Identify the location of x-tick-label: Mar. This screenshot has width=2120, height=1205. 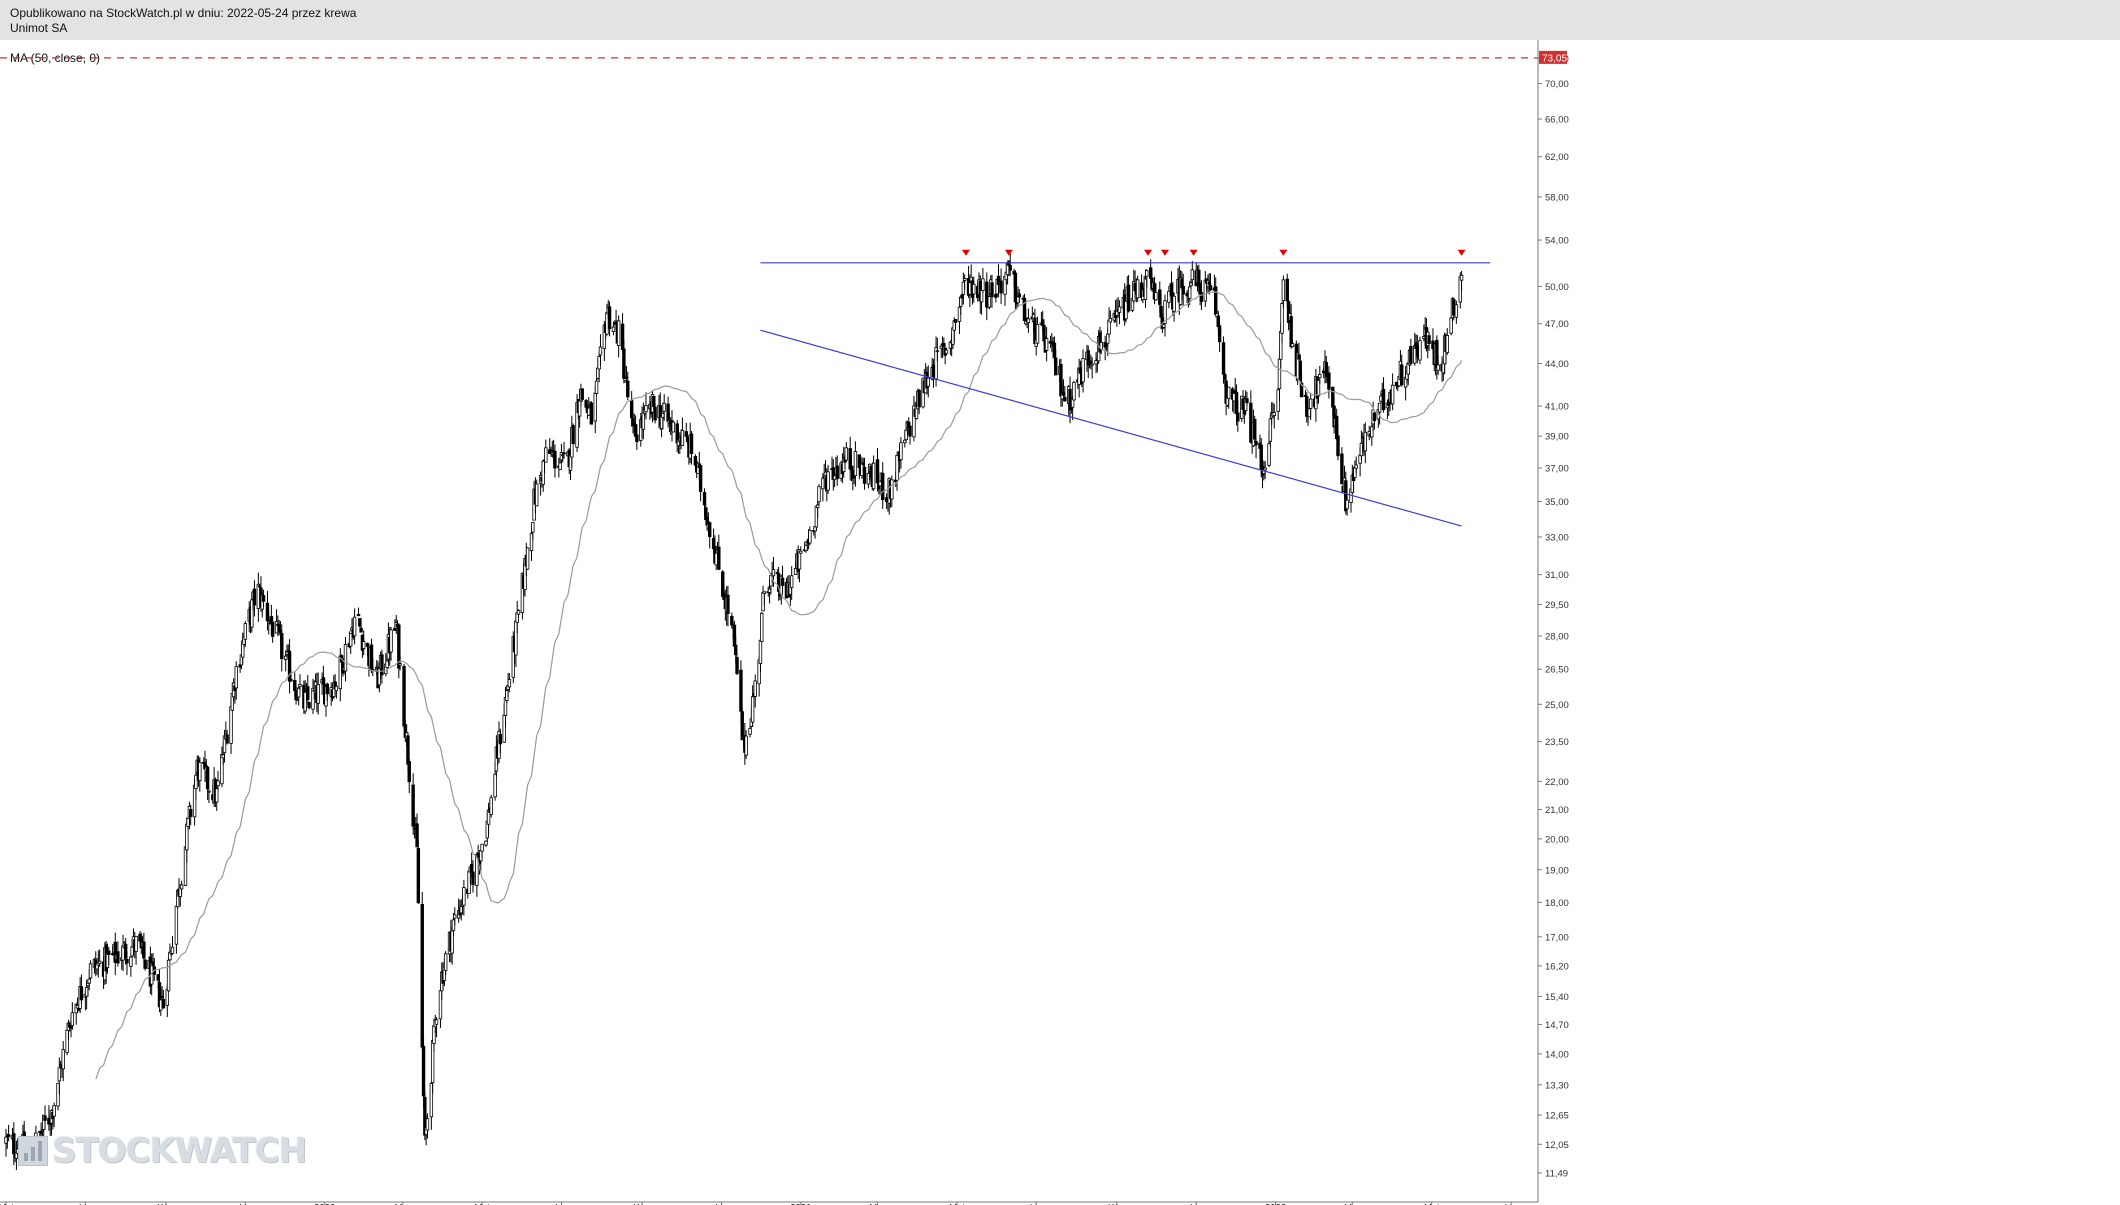
(403, 1203).